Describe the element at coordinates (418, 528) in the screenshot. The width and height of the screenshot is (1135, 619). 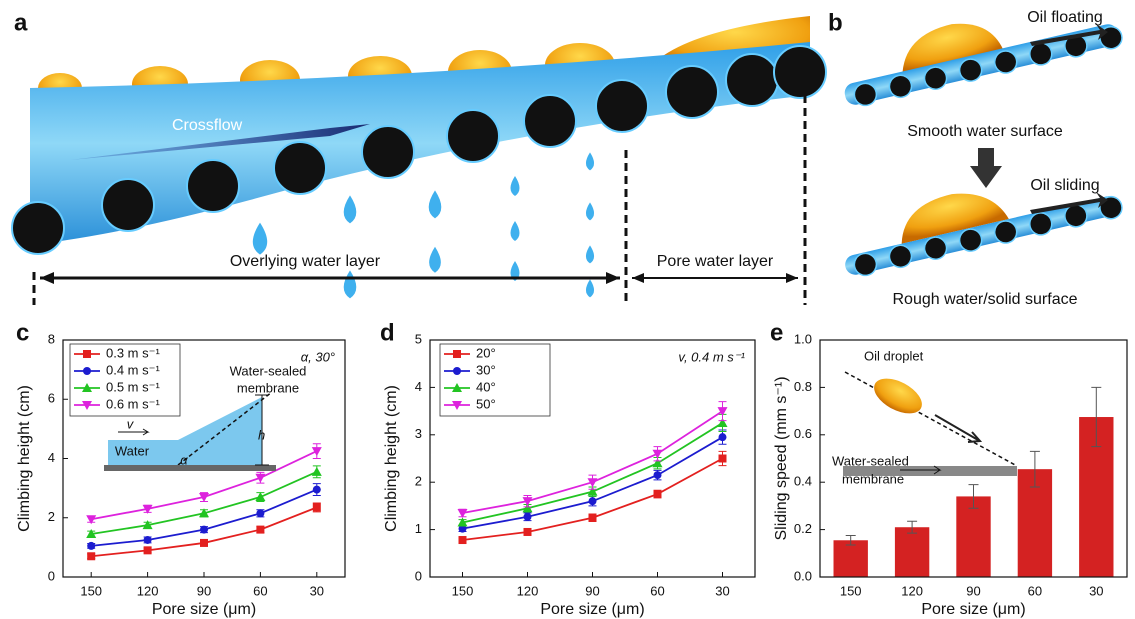
I see `y-tick-label: 1` at that location.